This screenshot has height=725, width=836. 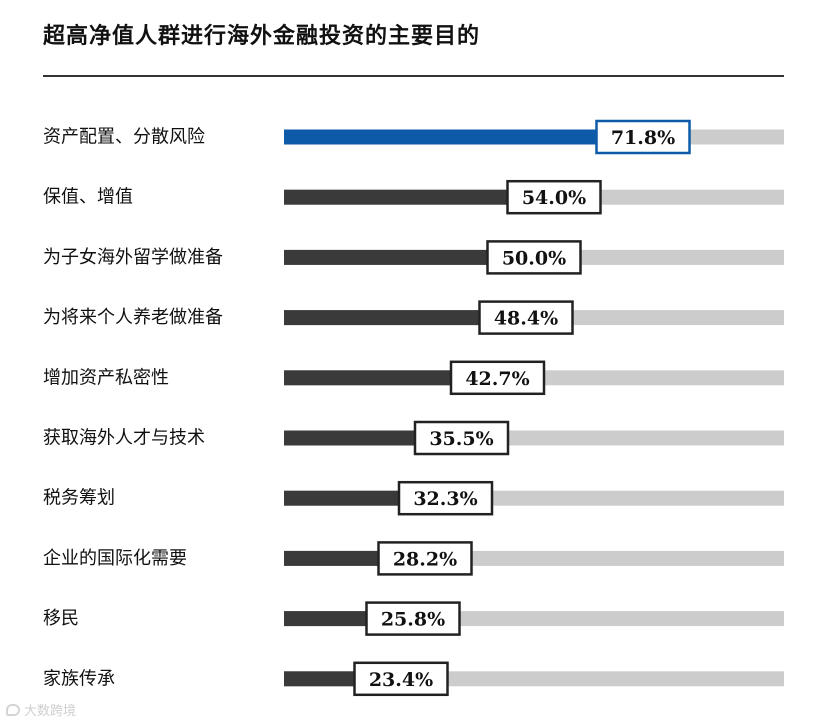 What do you see at coordinates (413, 76) in the screenshot?
I see `title-divider` at bounding box center [413, 76].